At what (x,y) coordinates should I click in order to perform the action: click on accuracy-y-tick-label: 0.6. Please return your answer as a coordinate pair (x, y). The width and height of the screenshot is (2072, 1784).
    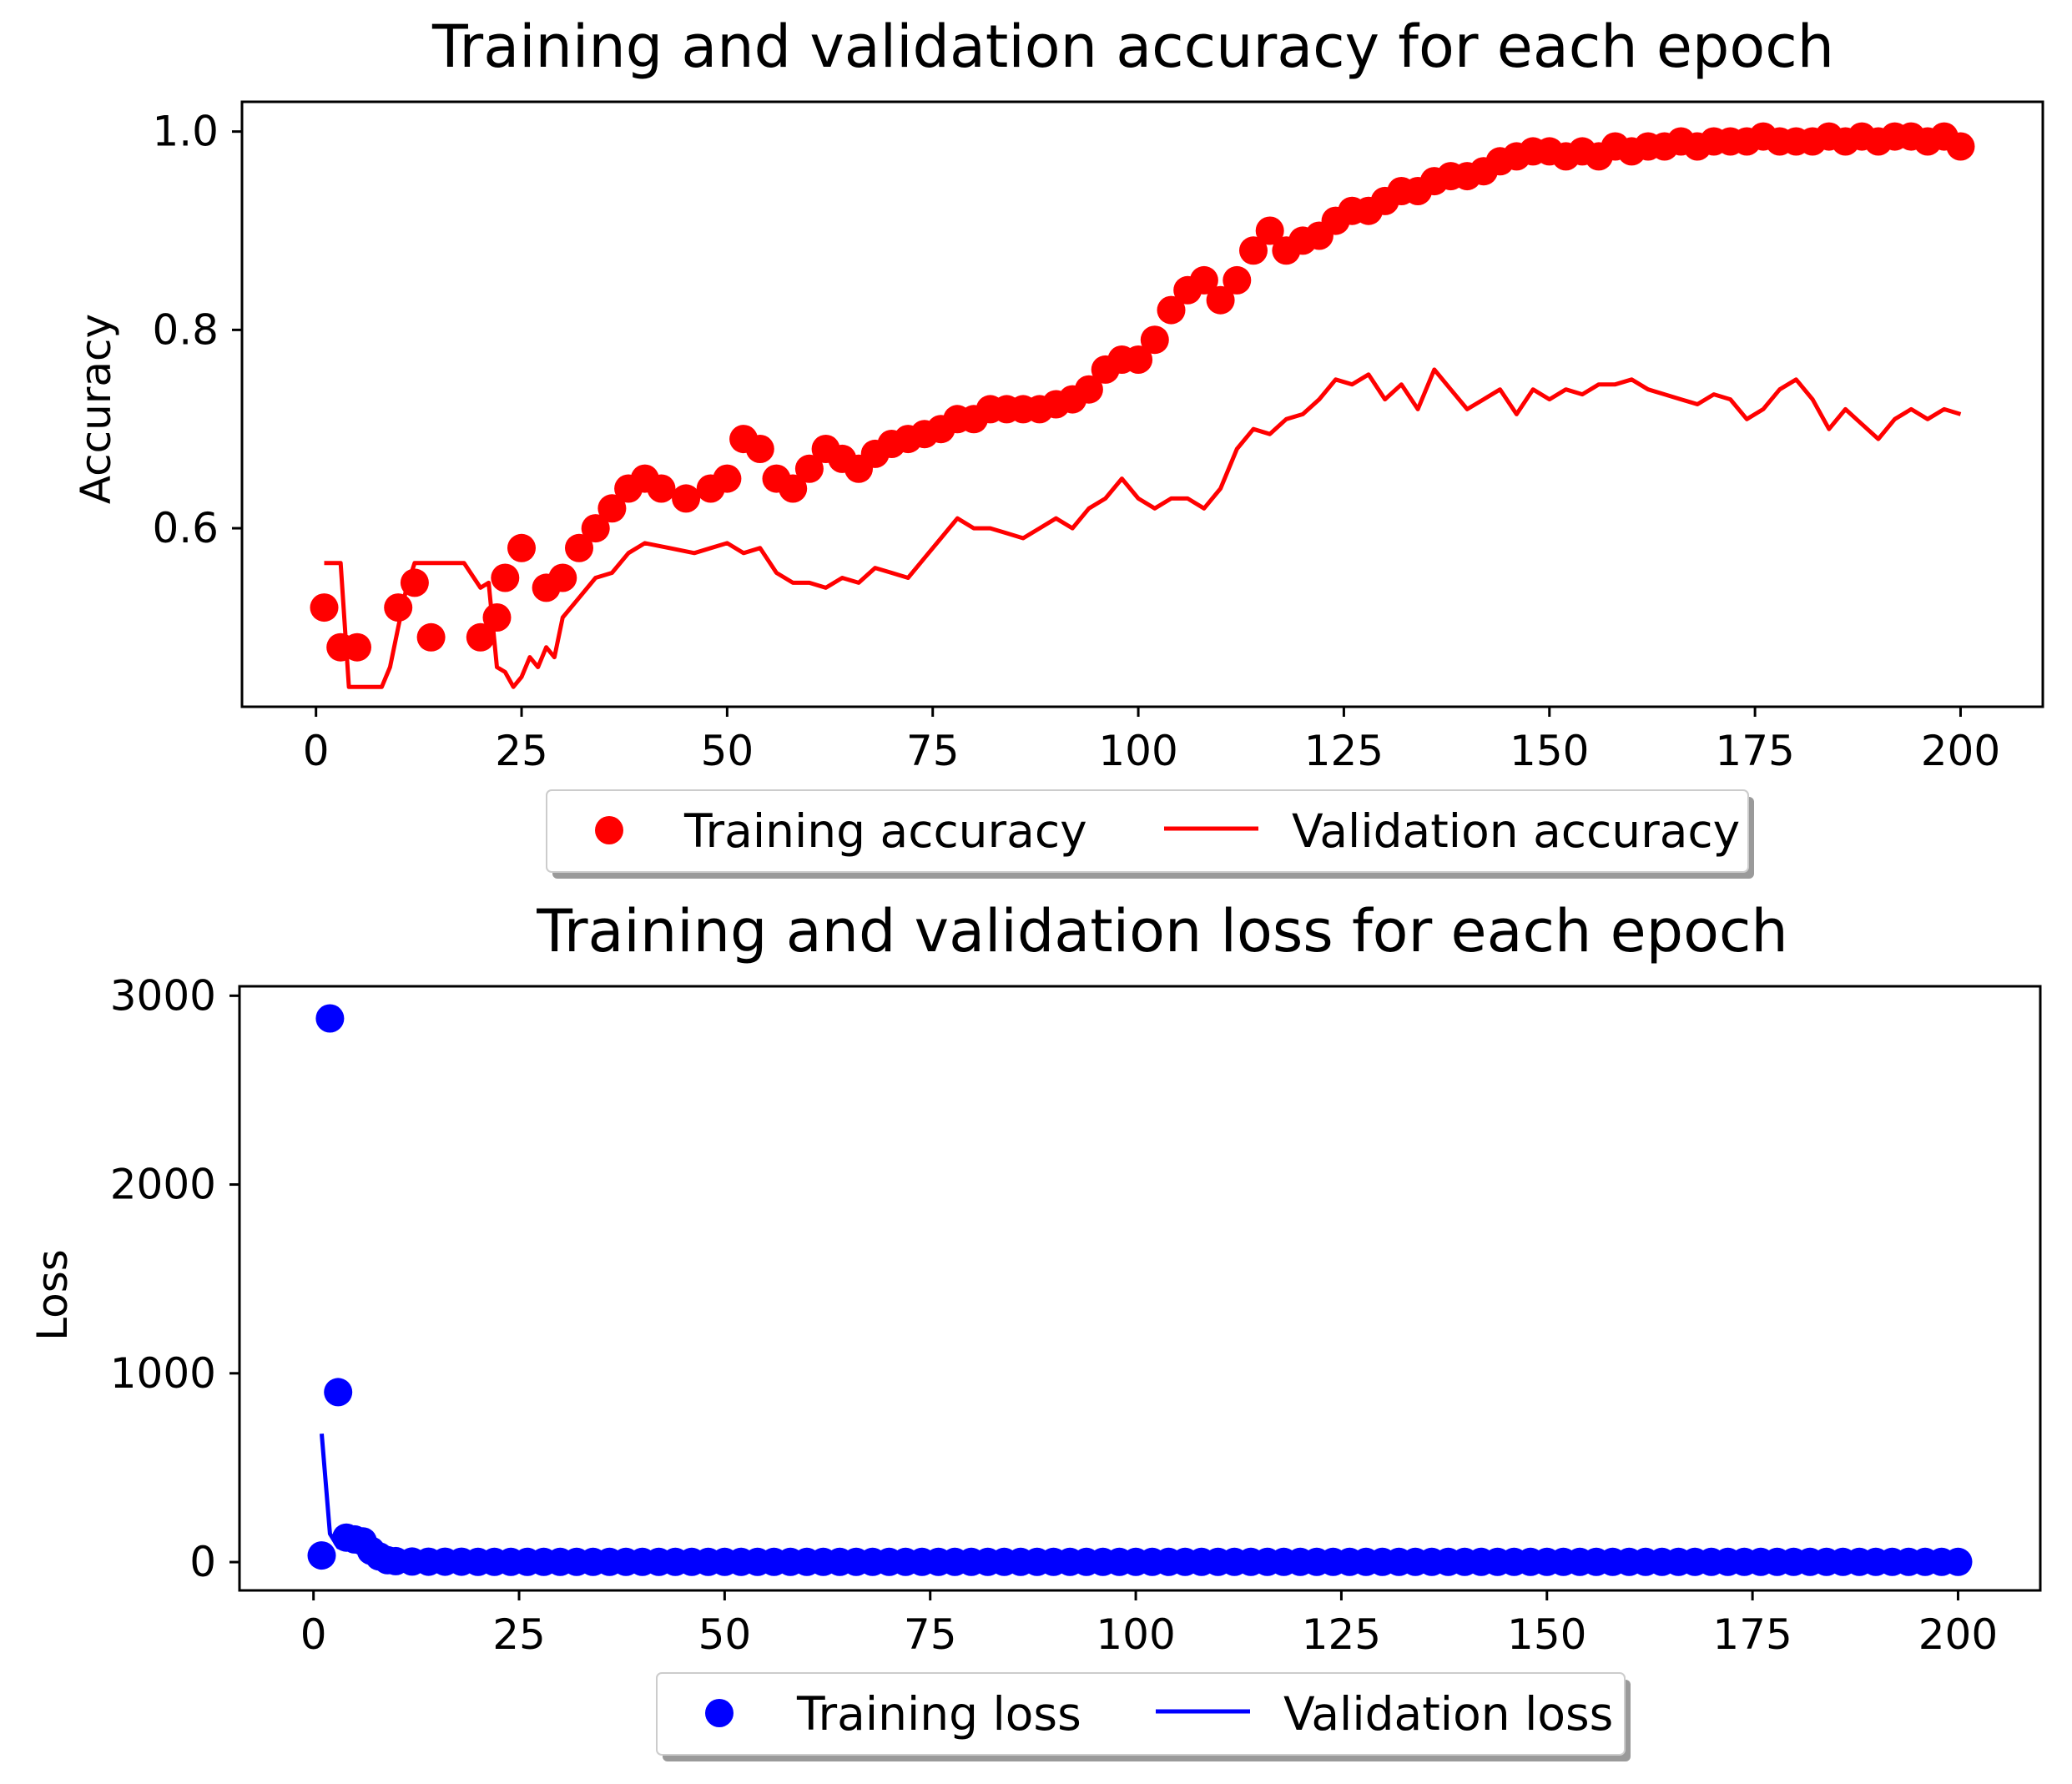
    Looking at the image, I should click on (185, 528).